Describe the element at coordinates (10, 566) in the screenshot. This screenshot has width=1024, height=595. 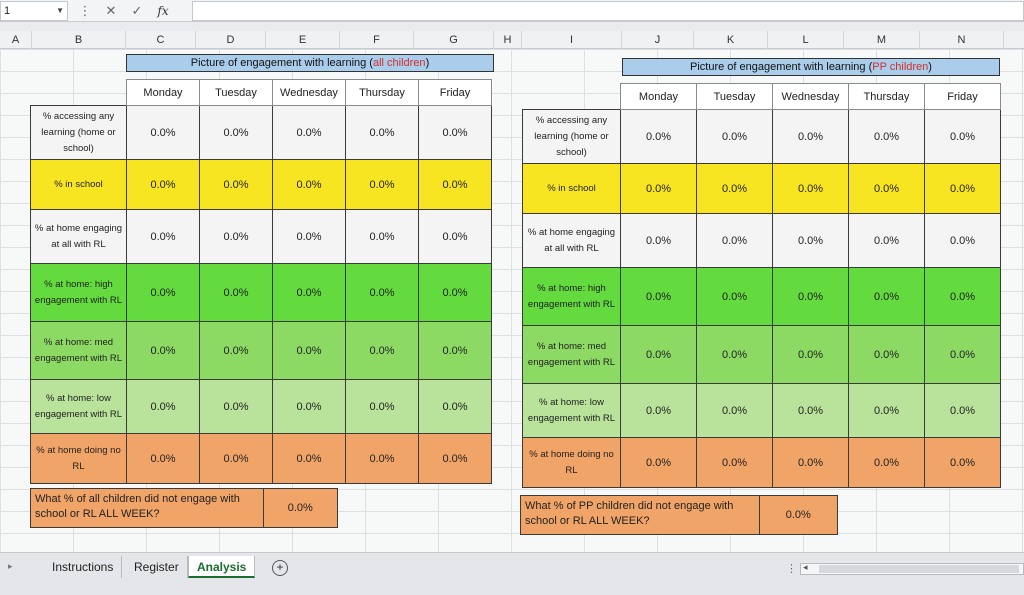
I see `sheet-nav-arrow-icon: ▸` at that location.